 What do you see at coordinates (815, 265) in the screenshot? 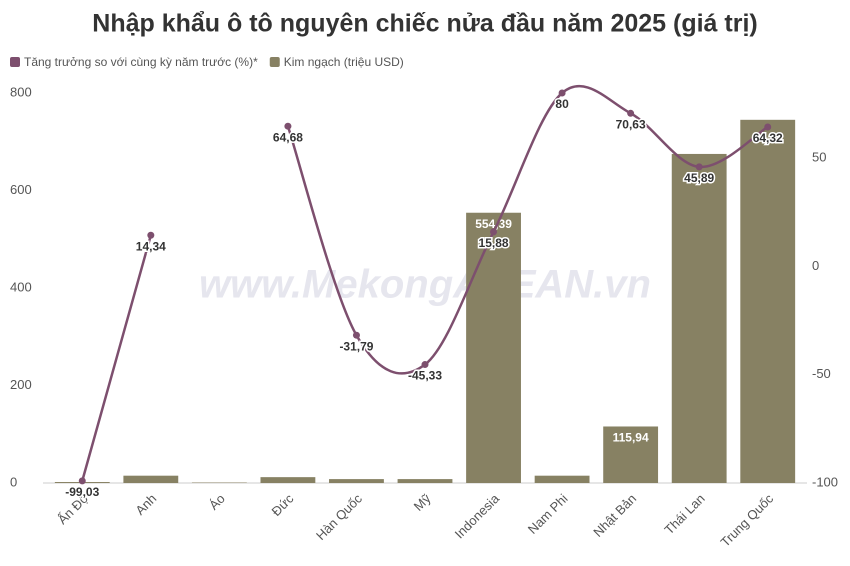
I see `y2-tick-label: 0` at bounding box center [815, 265].